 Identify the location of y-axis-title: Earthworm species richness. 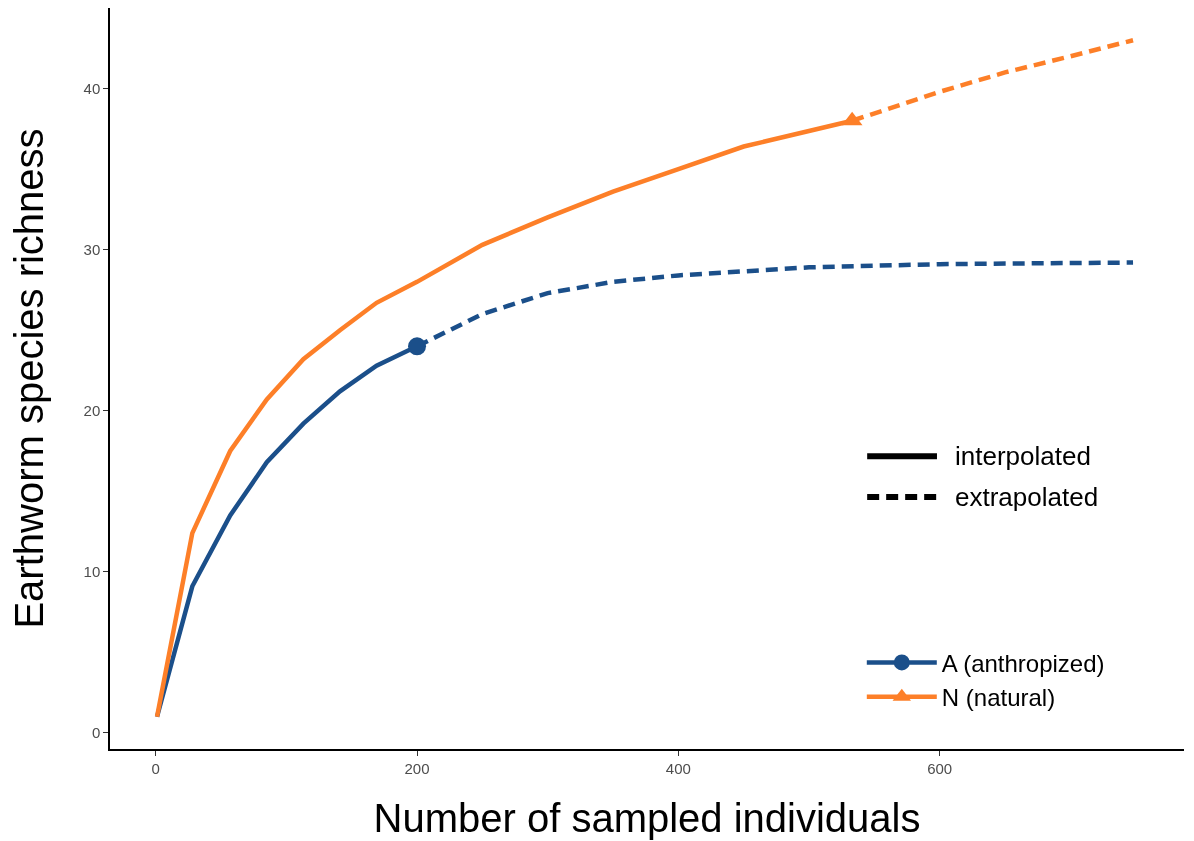
(28, 378).